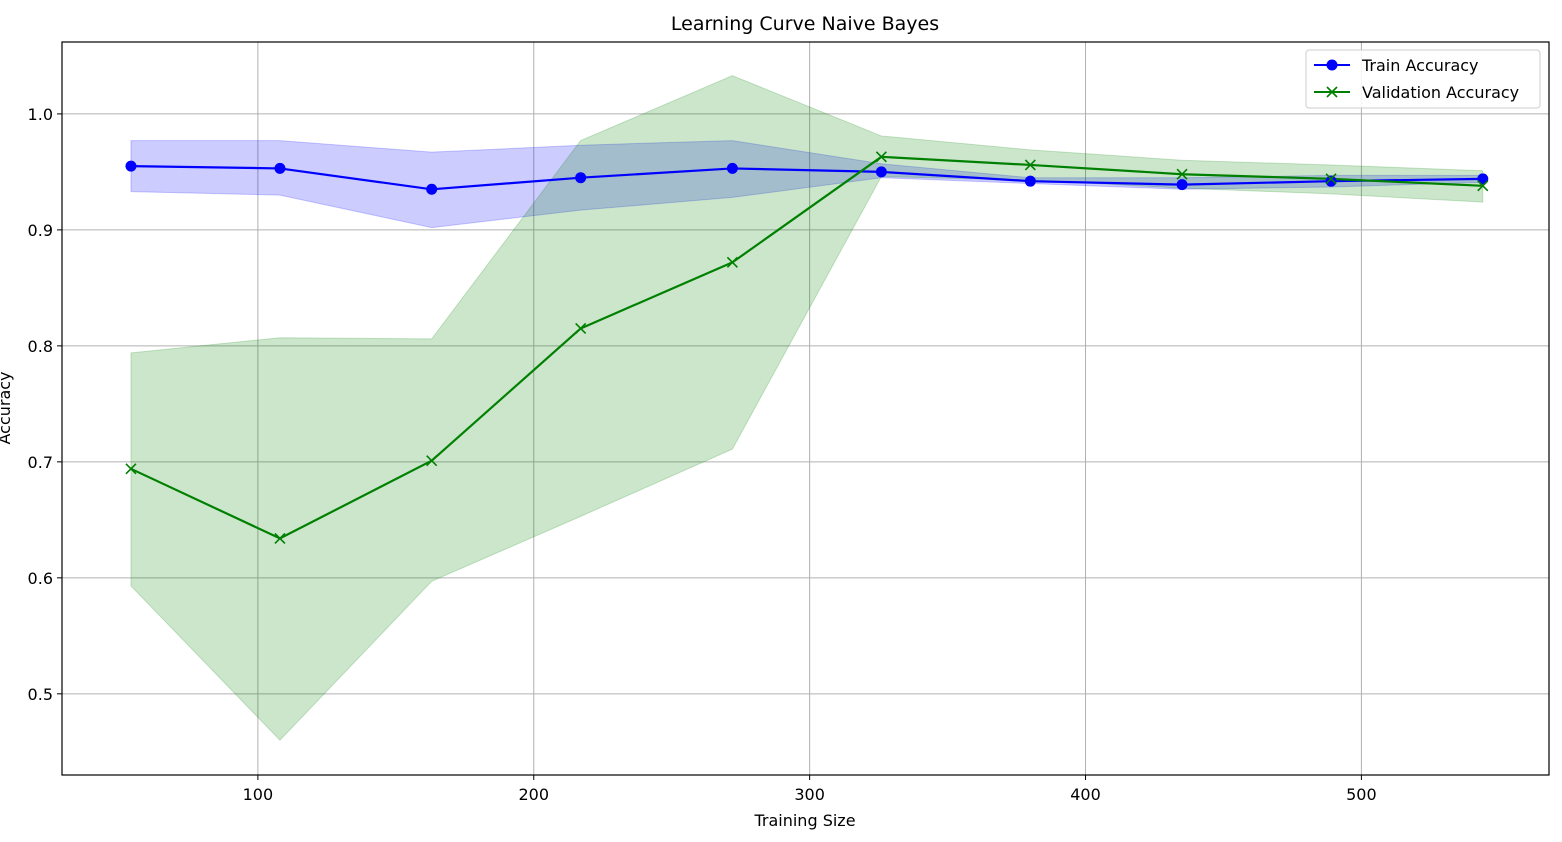 The image size is (1562, 842). What do you see at coordinates (7, 407) in the screenshot?
I see `y-axis-label: Accuracy` at bounding box center [7, 407].